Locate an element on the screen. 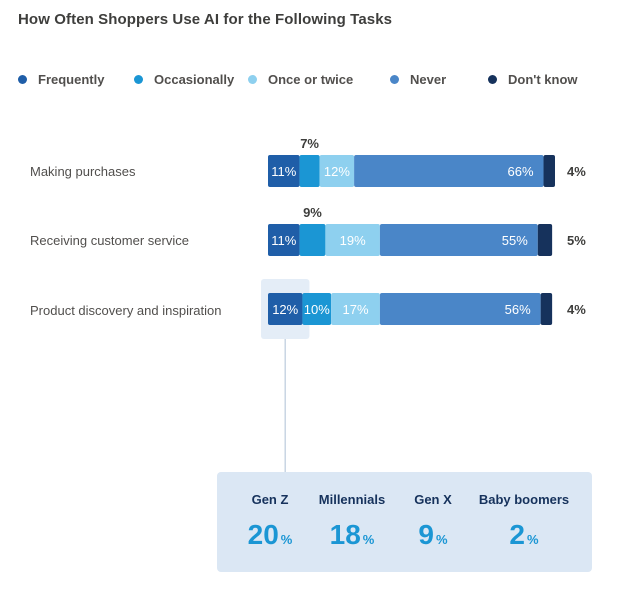  data-label-occasionally: 9% is located at coordinates (312, 212).